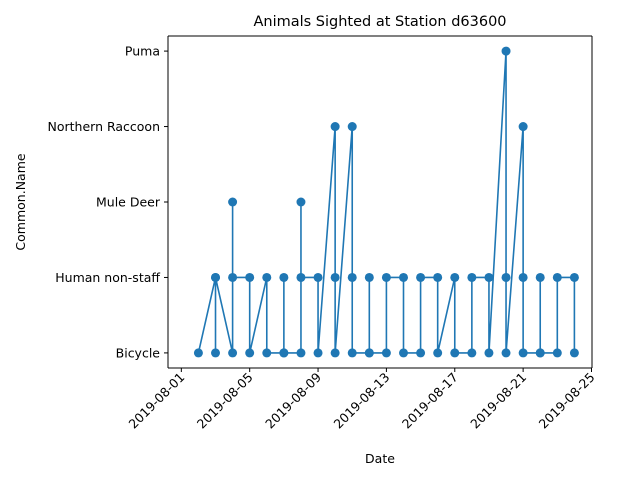 This screenshot has height=480, width=640. What do you see at coordinates (379, 22) in the screenshot?
I see `chart-title: Animals Sighted at Station d63600` at bounding box center [379, 22].